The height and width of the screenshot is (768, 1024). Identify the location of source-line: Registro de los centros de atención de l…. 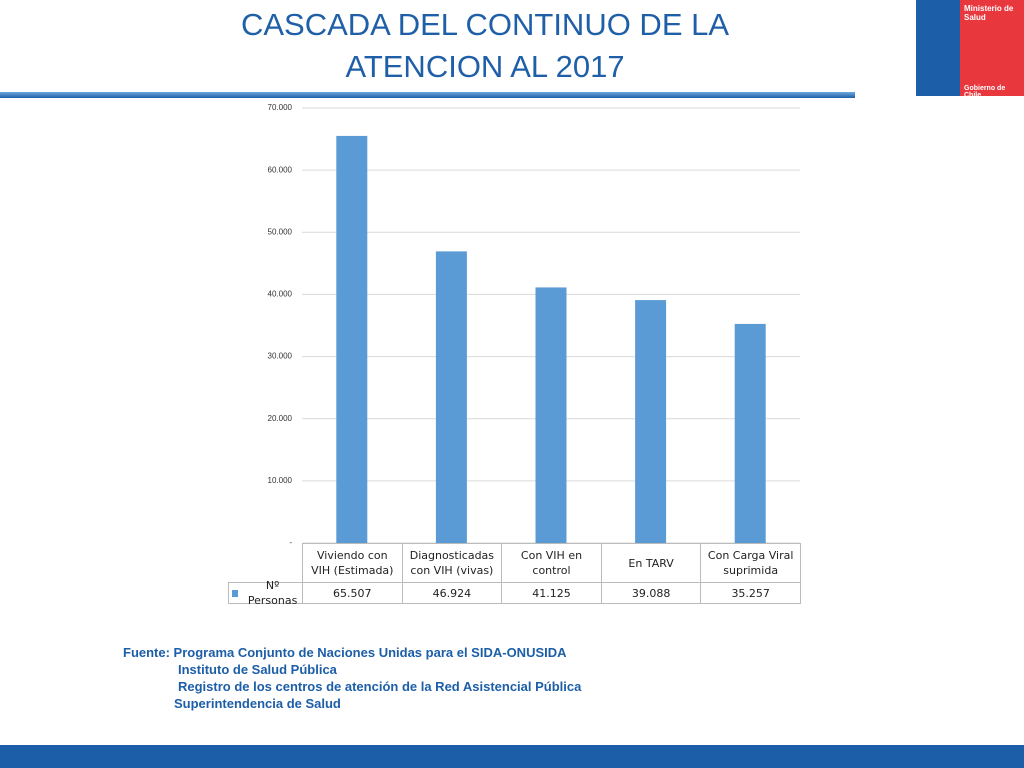
(380, 686).